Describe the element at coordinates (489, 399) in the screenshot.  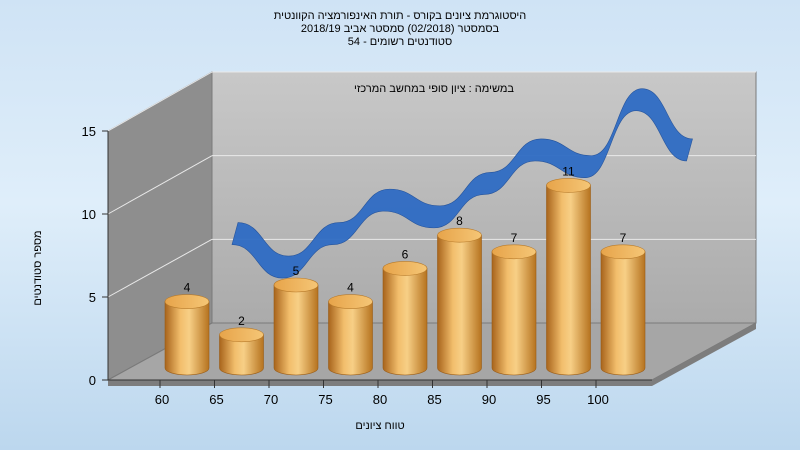
I see `x-tick-label: 90` at that location.